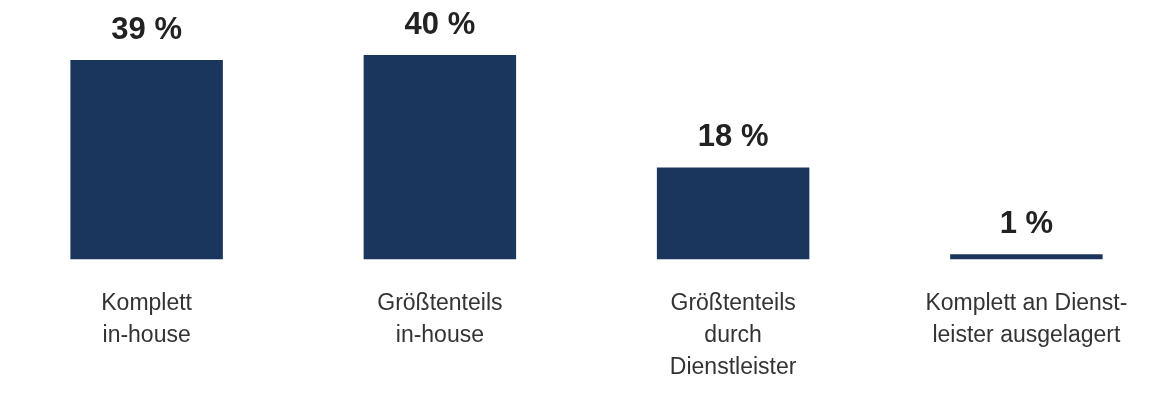 The height and width of the screenshot is (412, 1173). What do you see at coordinates (1026, 318) in the screenshot?
I see `x-tick-label: Komplett an Dienst- leister ausgelagert` at bounding box center [1026, 318].